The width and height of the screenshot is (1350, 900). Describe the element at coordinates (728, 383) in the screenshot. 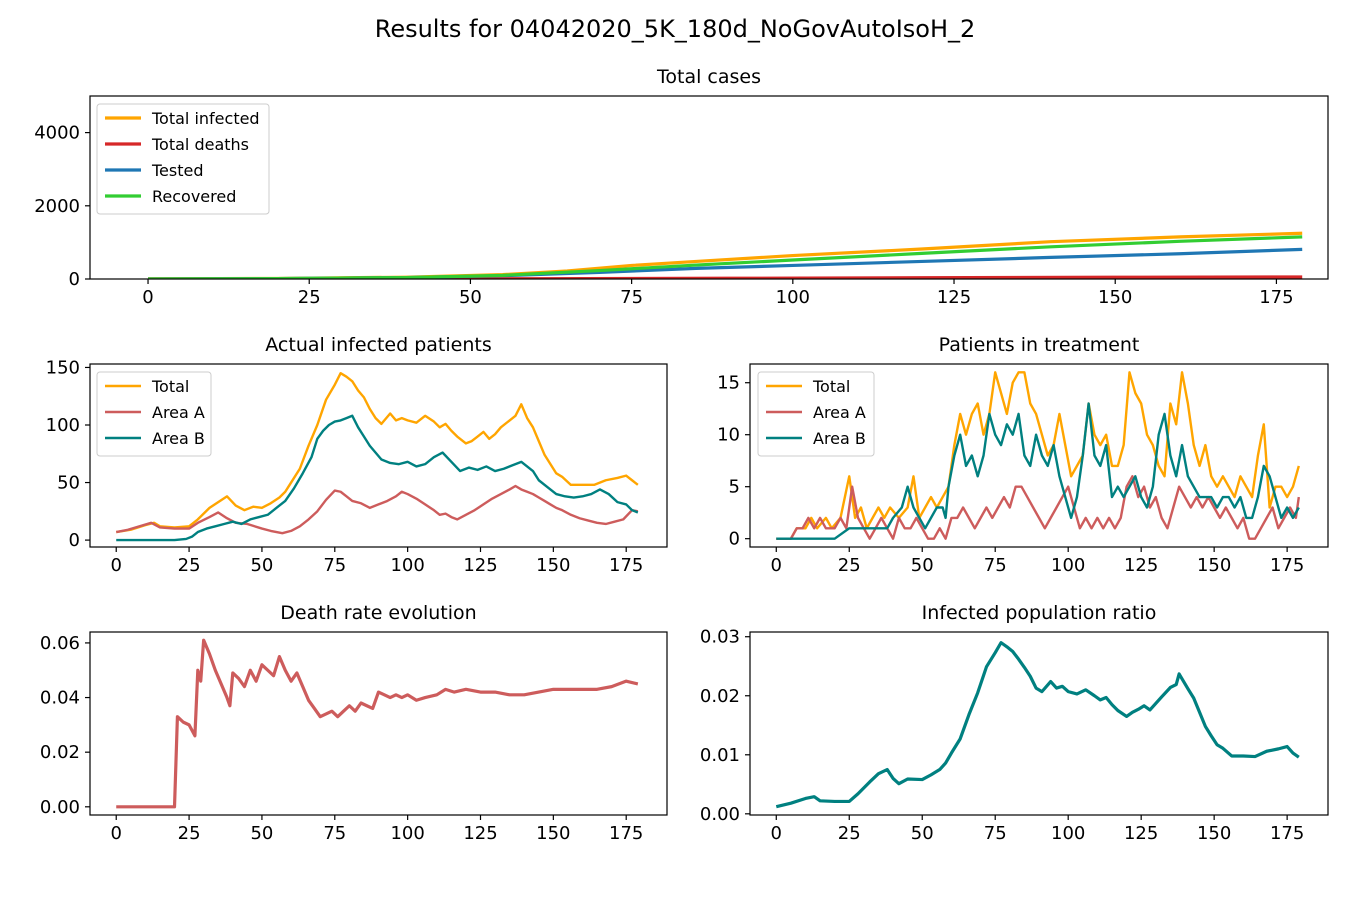

I see `patients-in-treatment-y-tick-label: 15` at that location.